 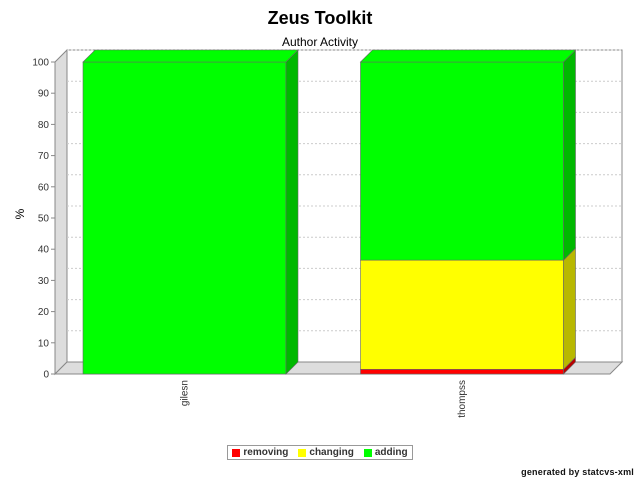 I want to click on legend-swatch-changing, so click(x=302, y=452).